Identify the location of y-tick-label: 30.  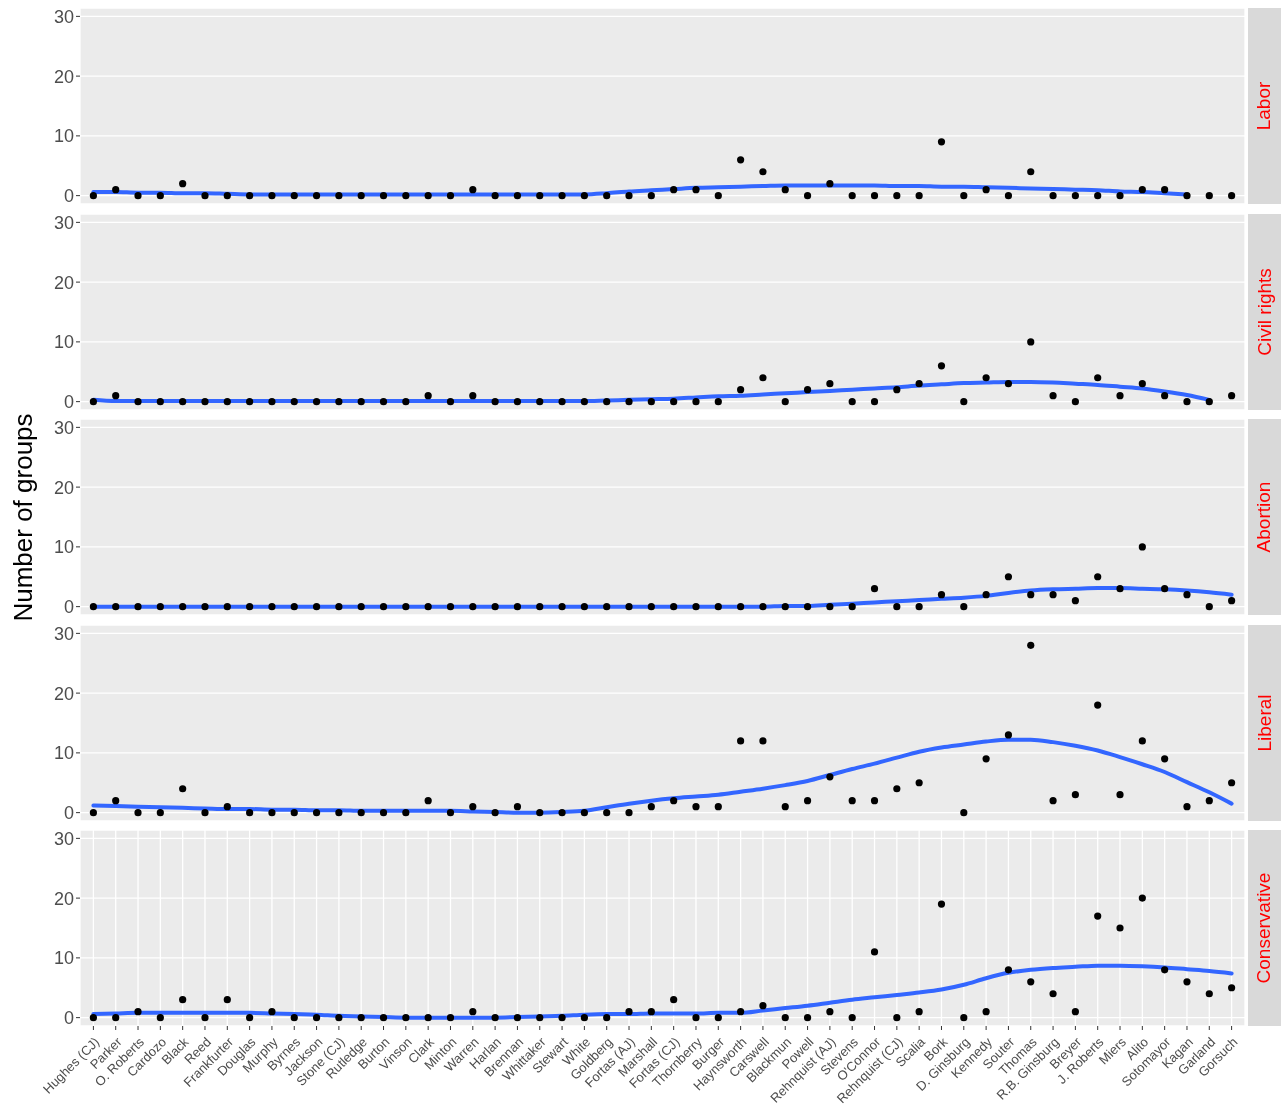
(63, 427).